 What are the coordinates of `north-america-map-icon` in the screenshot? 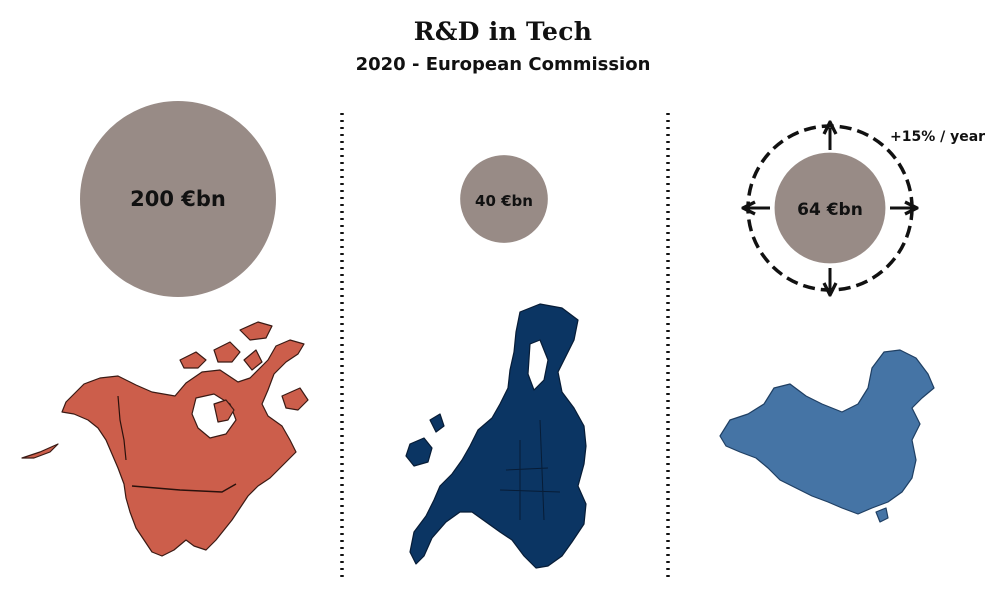 It's located at (165, 439).